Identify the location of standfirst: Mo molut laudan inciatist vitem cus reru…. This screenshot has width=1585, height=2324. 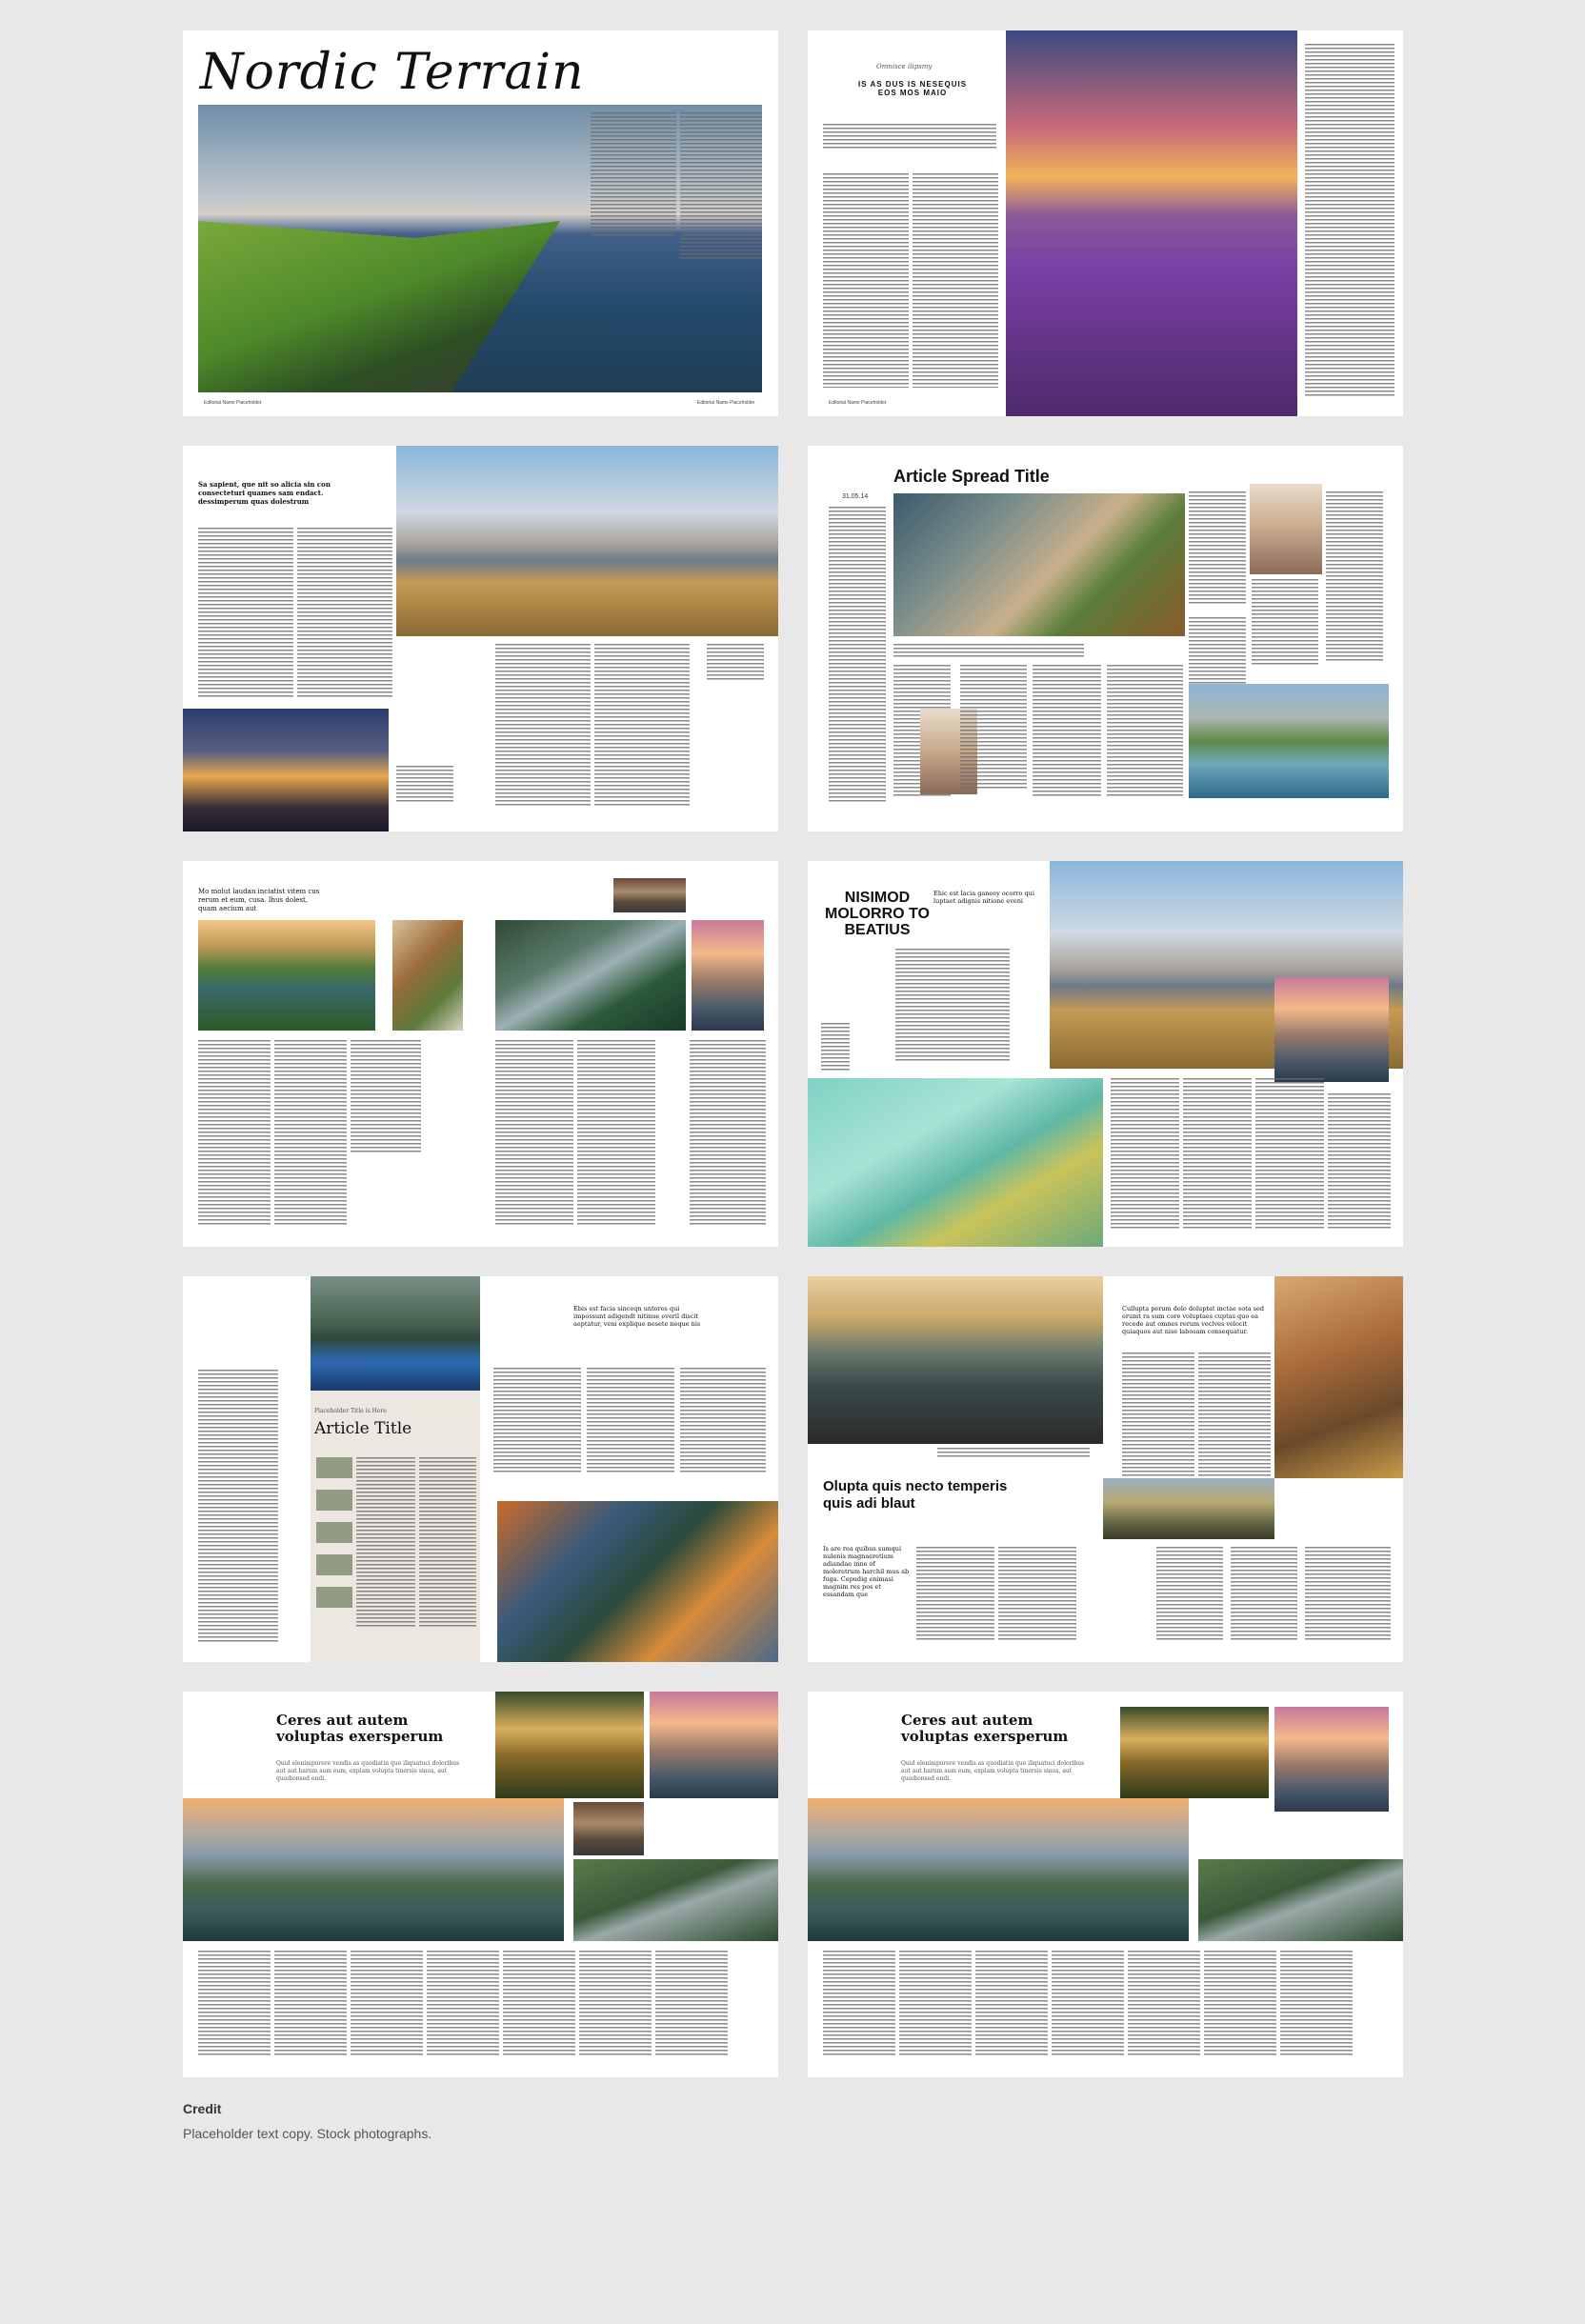
(259, 900).